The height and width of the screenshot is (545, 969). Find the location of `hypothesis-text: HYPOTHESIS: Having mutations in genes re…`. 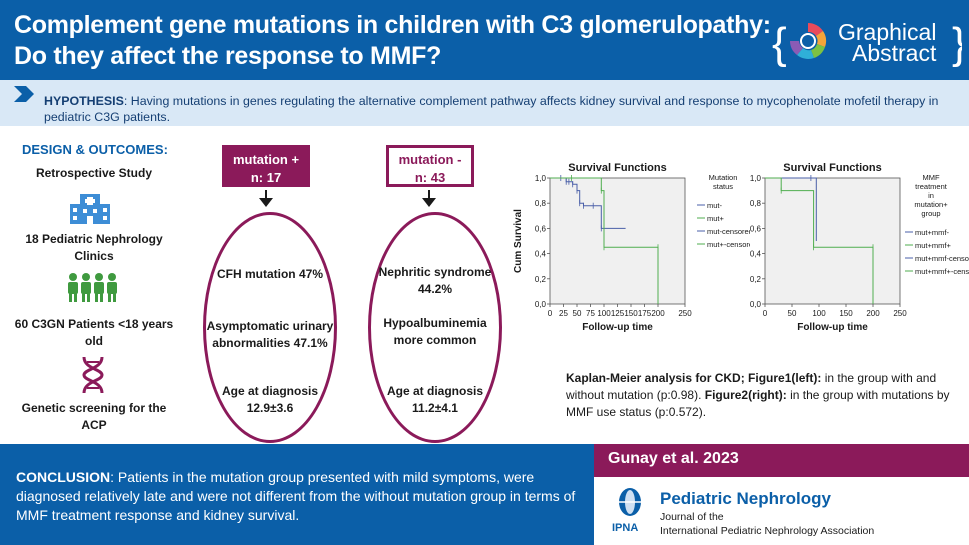

hypothesis-text: HYPOTHESIS: Having mutations in genes re… is located at coordinates (504, 109).